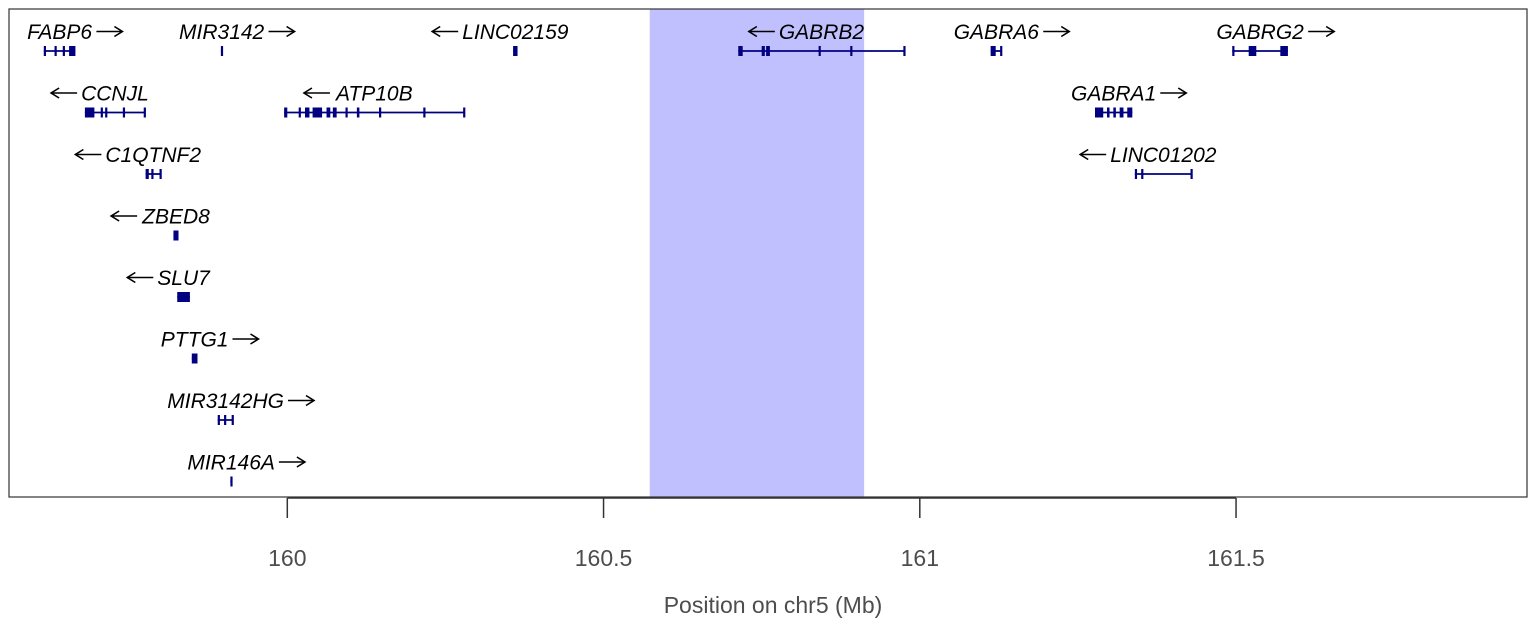 The width and height of the screenshot is (1536, 622). What do you see at coordinates (287, 558) in the screenshot?
I see `x-tick-label: 160` at bounding box center [287, 558].